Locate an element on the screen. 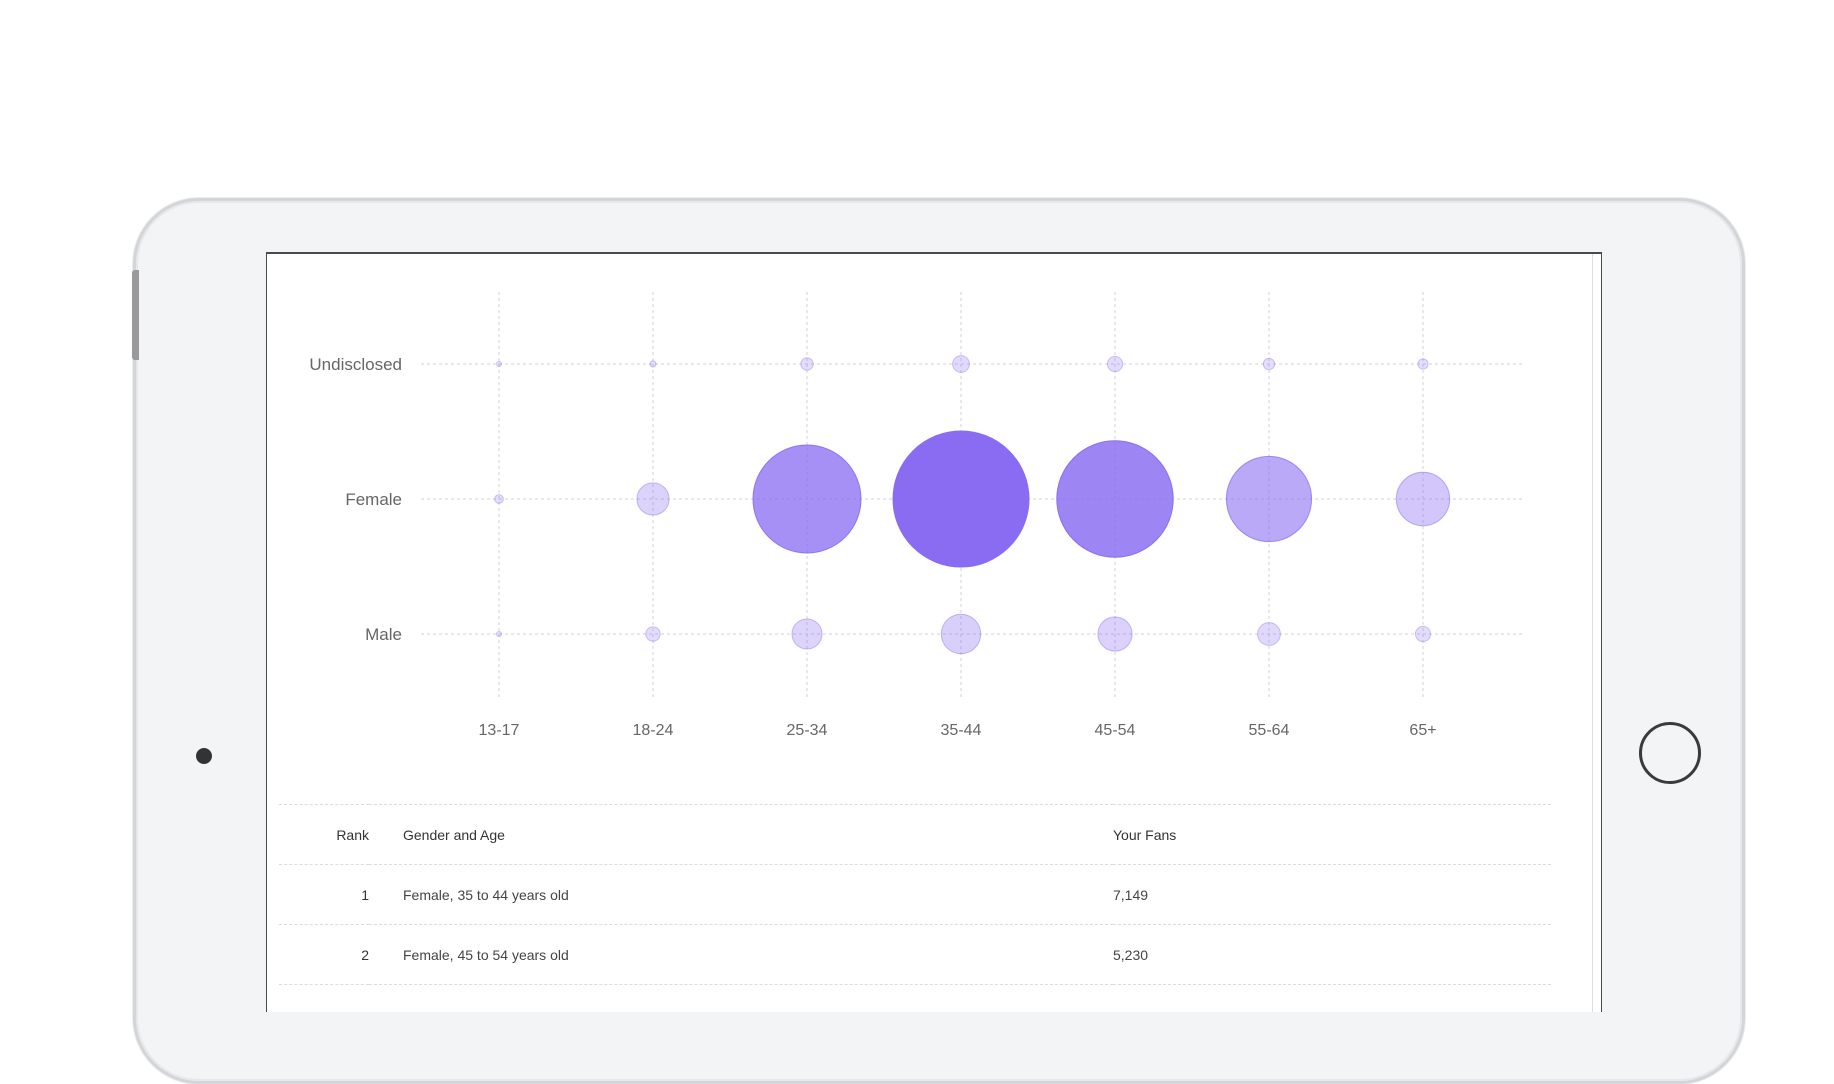 The height and width of the screenshot is (1084, 1834). x-tick-label: 25-34 is located at coordinates (807, 730).